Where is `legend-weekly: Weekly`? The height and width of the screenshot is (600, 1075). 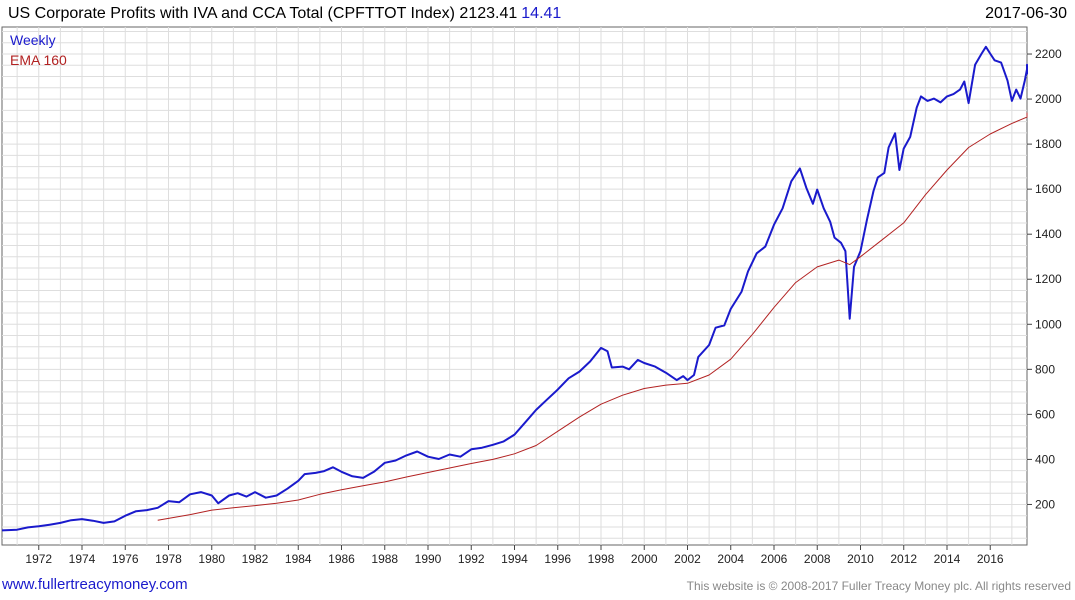
legend-weekly: Weekly is located at coordinates (33, 40).